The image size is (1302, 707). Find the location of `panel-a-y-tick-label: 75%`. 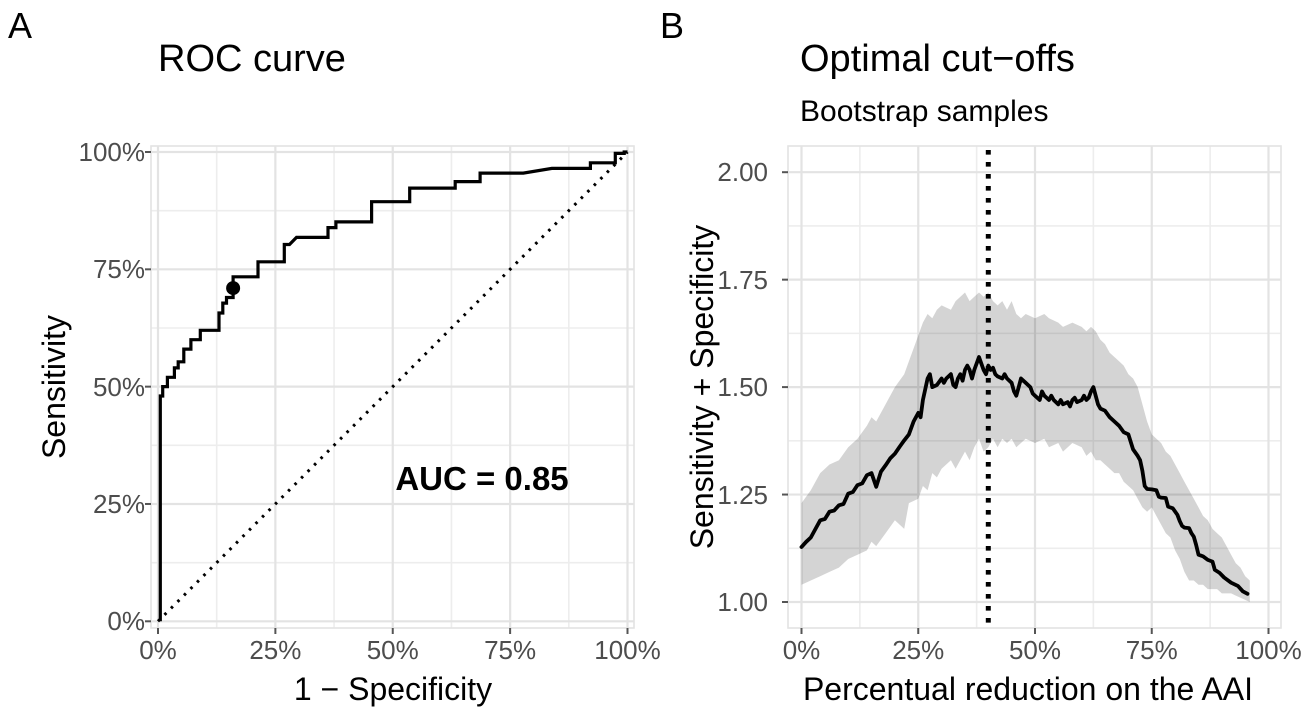

panel-a-y-tick-label: 75% is located at coordinates (118, 269).